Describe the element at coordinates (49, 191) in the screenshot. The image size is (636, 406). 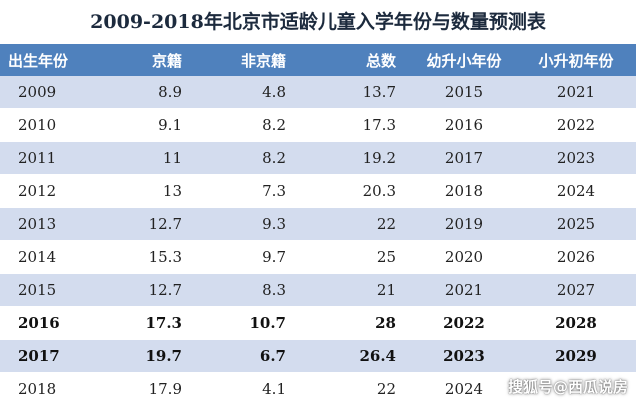
I see `cell-birth-year: 2012` at that location.